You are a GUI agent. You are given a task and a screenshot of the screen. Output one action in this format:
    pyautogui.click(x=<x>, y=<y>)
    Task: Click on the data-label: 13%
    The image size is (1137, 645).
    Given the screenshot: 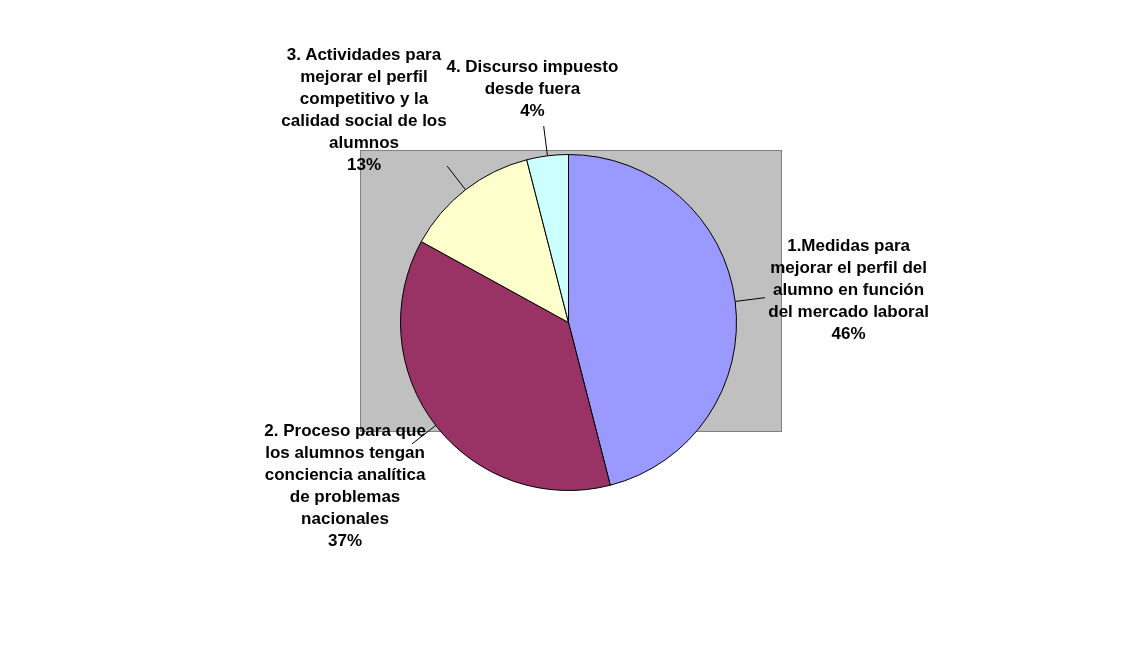 What is the action you would take?
    pyautogui.click(x=364, y=165)
    